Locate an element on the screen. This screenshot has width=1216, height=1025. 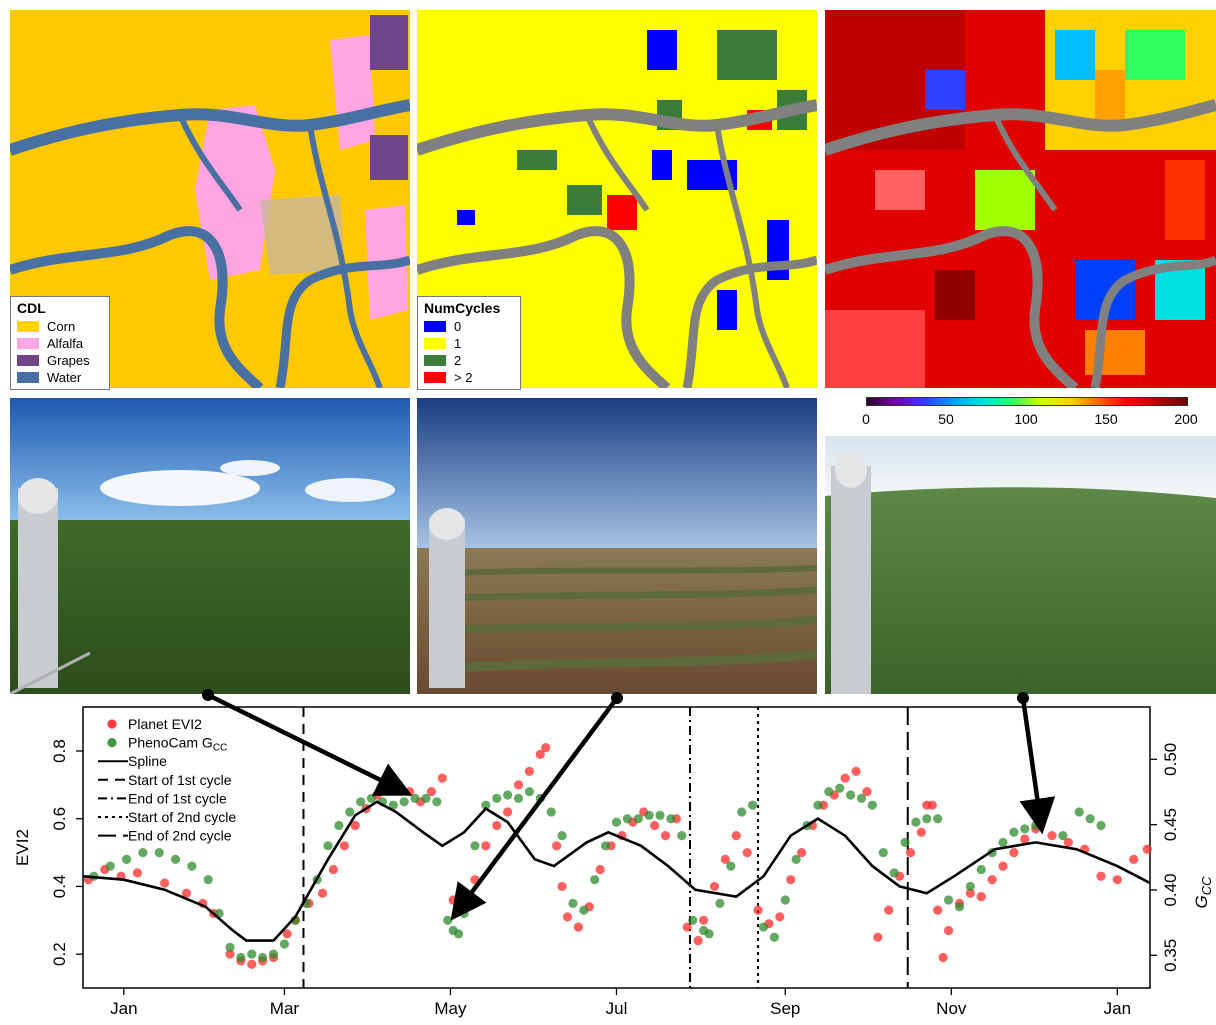
legend-label: Spline is located at coordinates (147, 761).